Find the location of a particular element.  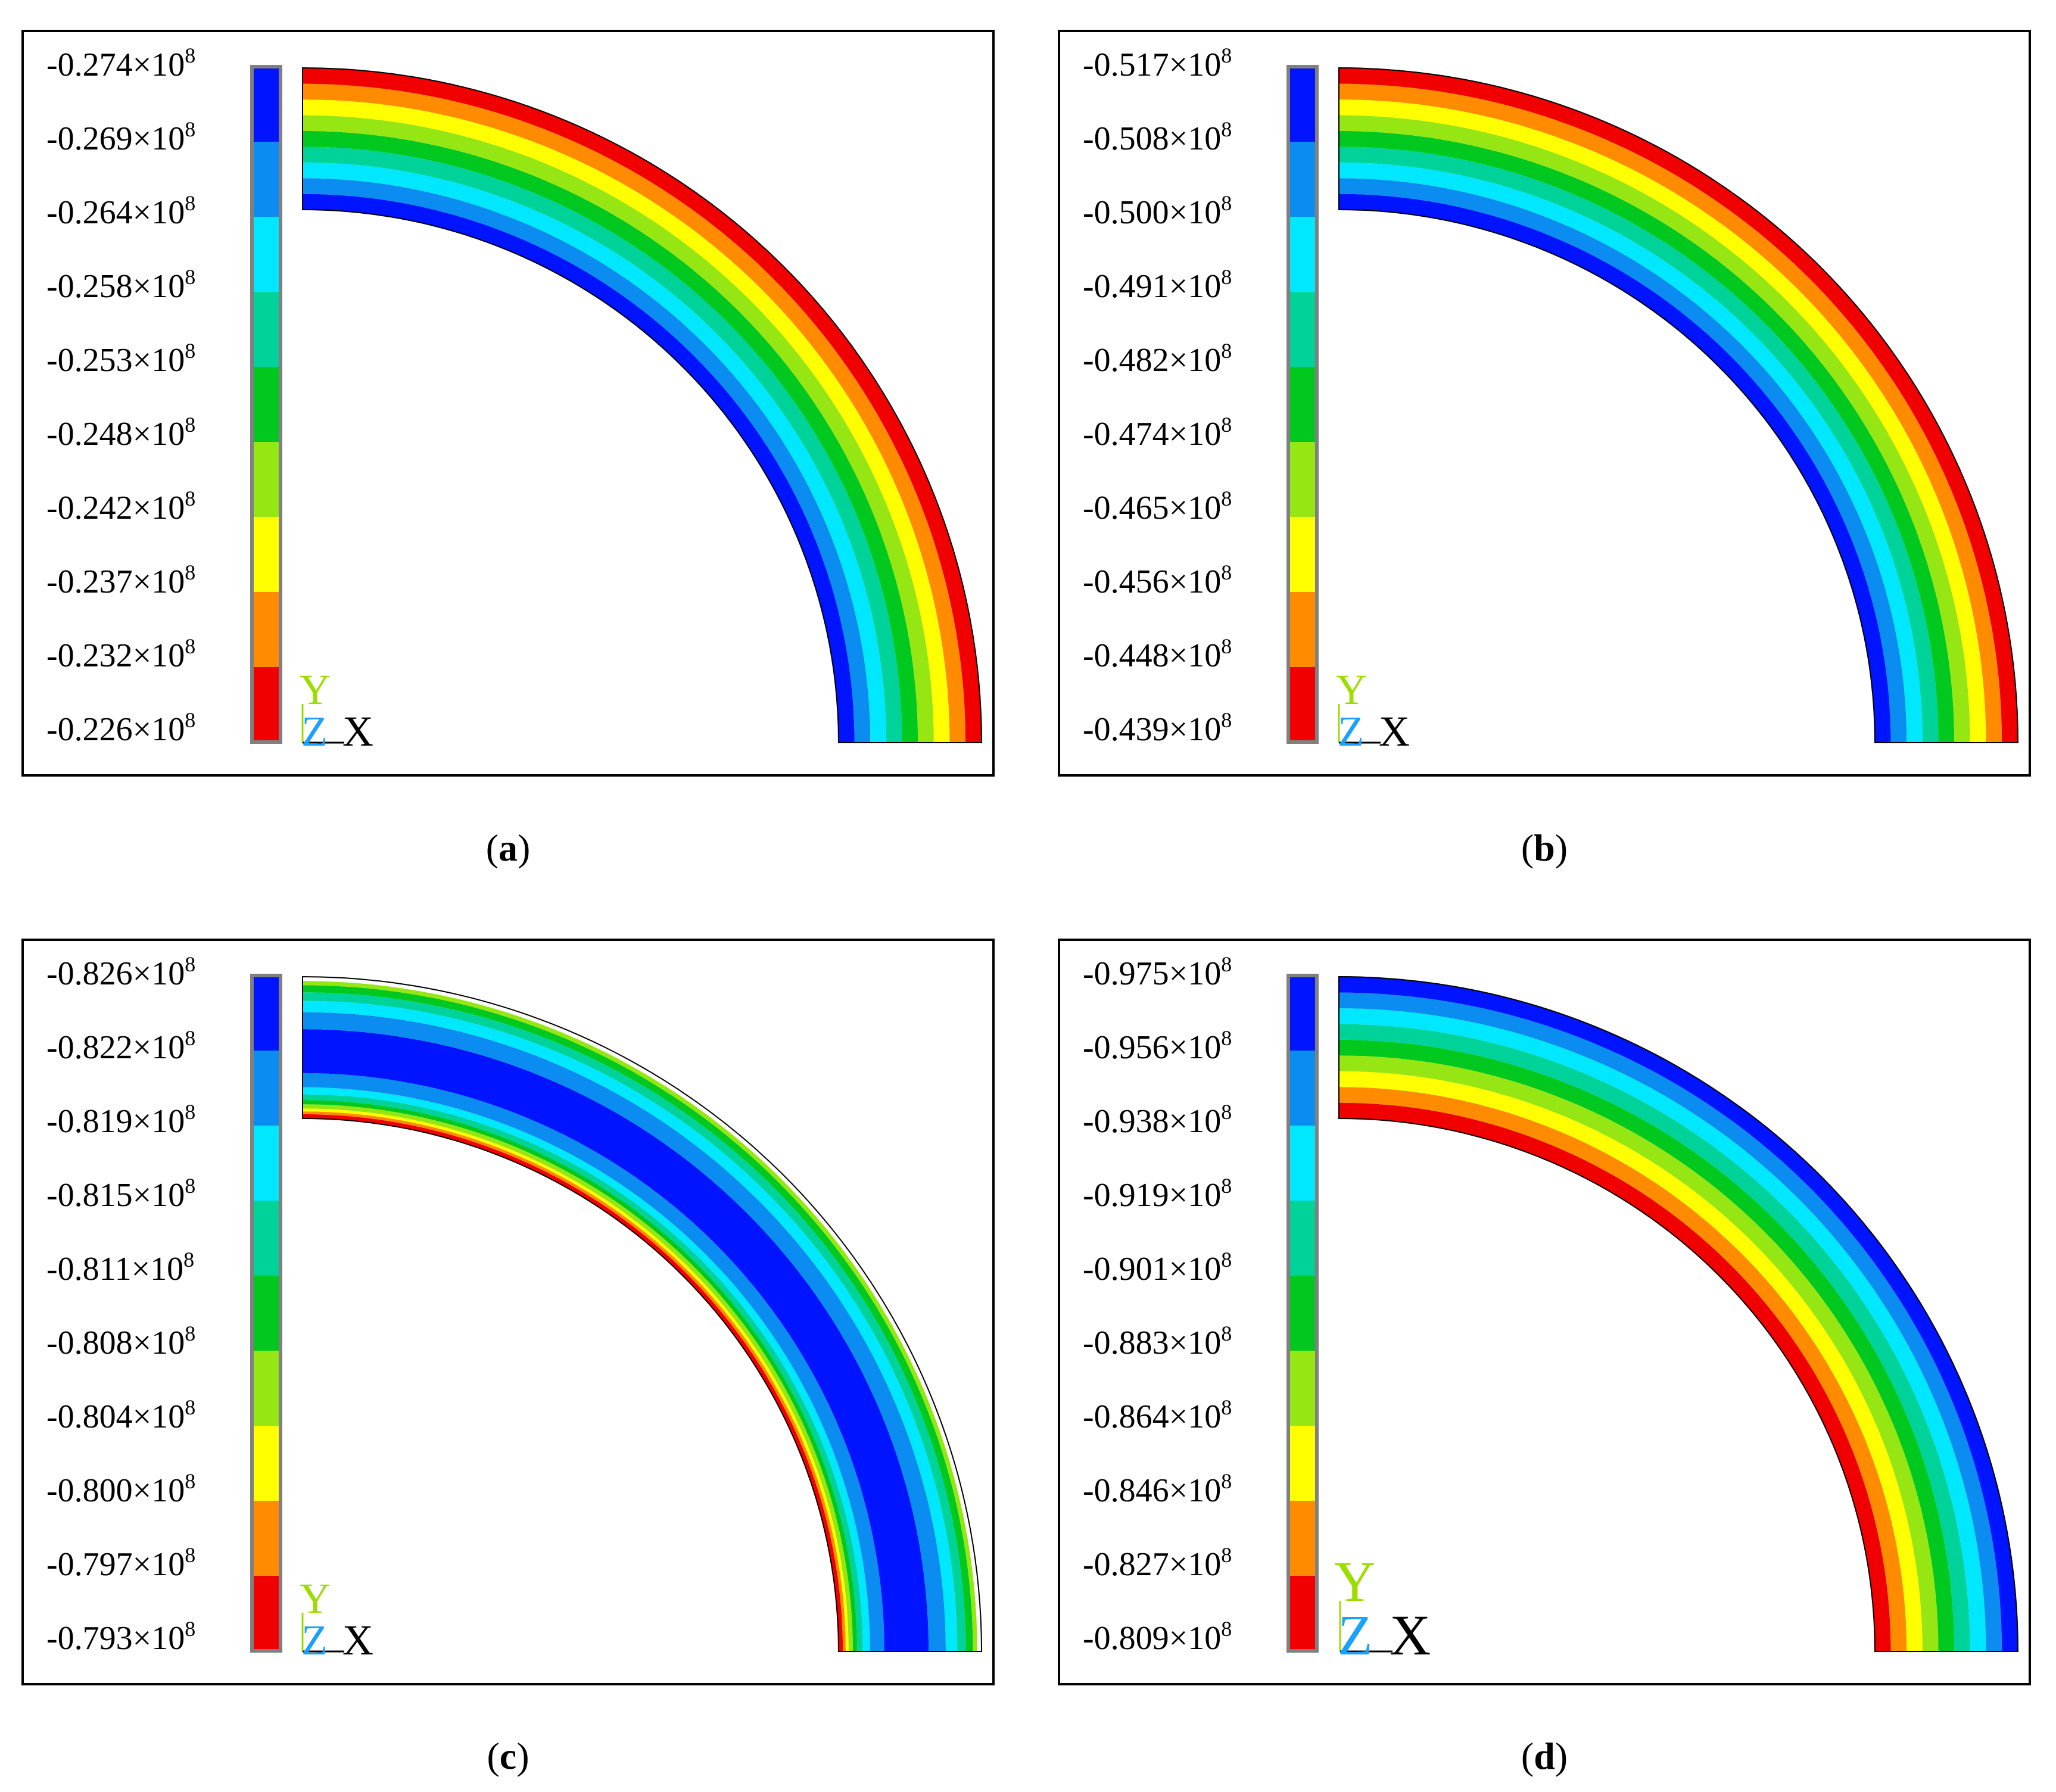

legend-tick-label: -0.474×10⁸ is located at coordinates (1157, 433).